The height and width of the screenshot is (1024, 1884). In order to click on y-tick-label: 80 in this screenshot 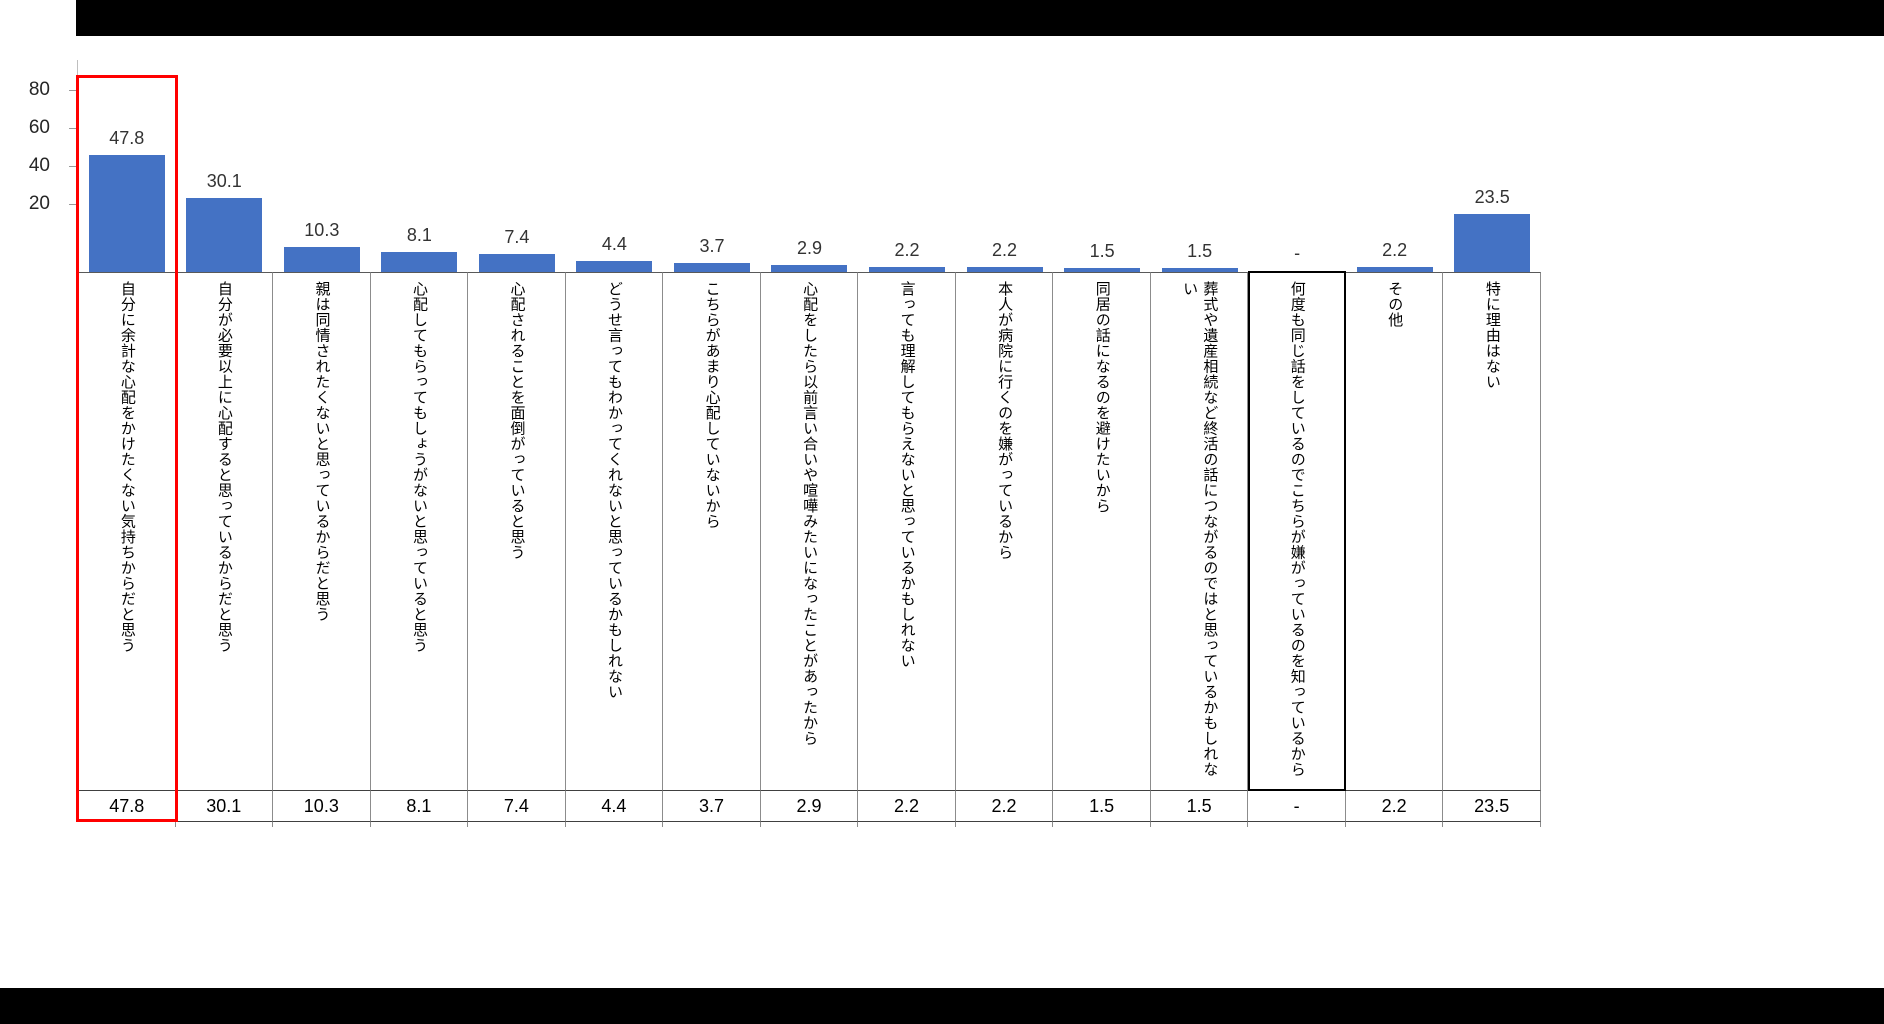, I will do `click(39, 89)`.